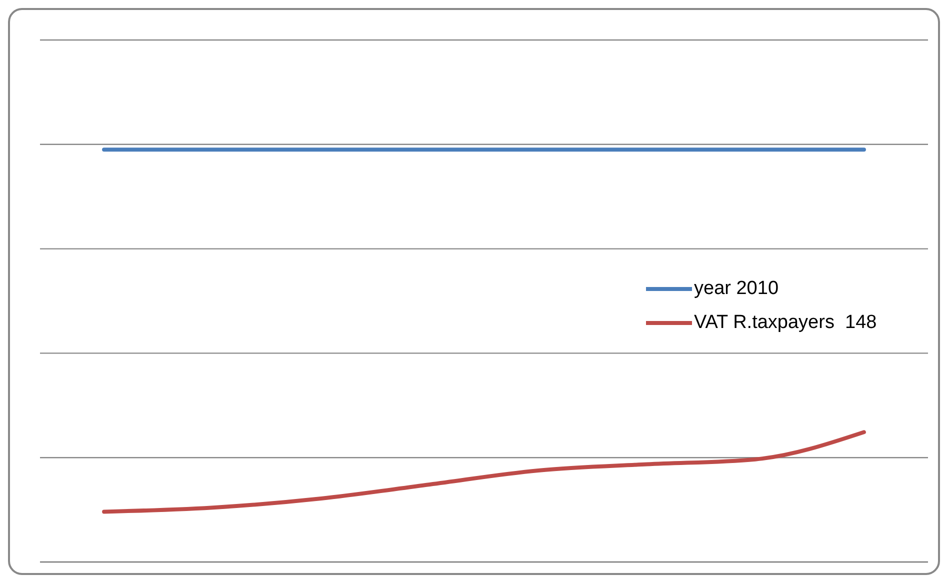  I want to click on legend-label: year 2010, so click(736, 289).